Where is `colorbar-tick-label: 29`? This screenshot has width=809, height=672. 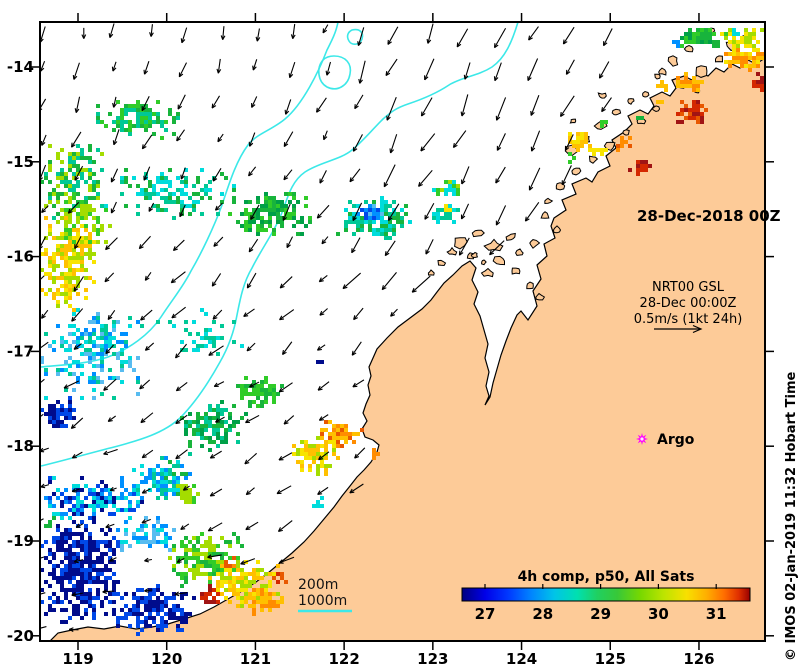 colorbar-tick-label: 29 is located at coordinates (600, 614).